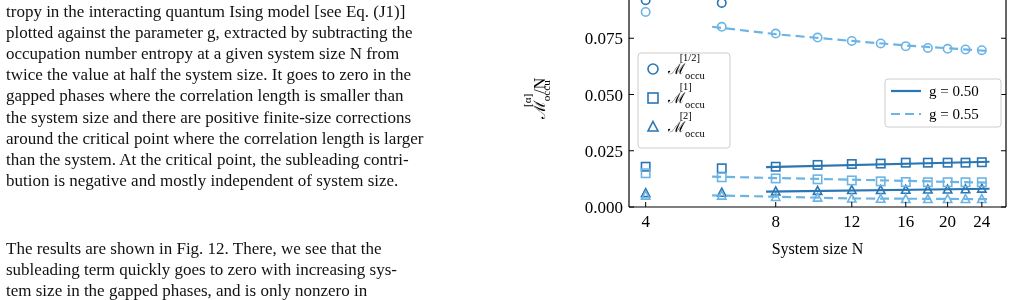  Describe the element at coordinates (954, 114) in the screenshot. I see `legend-label: g = 0.55` at that location.